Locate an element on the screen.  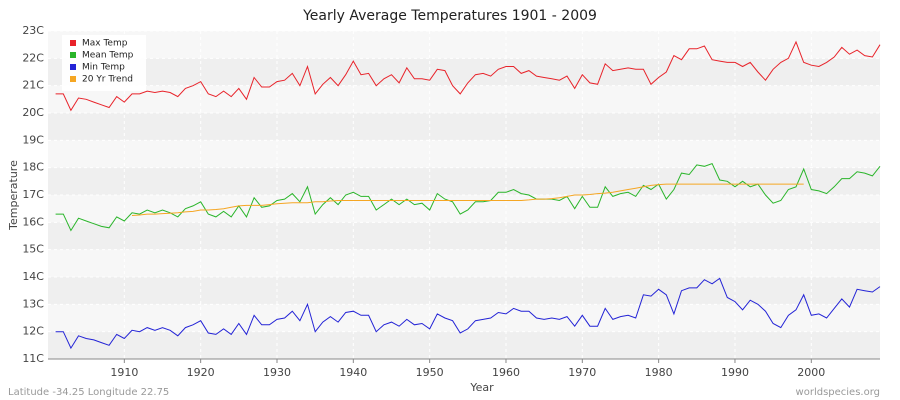
series-line is located at coordinates (467, 199).